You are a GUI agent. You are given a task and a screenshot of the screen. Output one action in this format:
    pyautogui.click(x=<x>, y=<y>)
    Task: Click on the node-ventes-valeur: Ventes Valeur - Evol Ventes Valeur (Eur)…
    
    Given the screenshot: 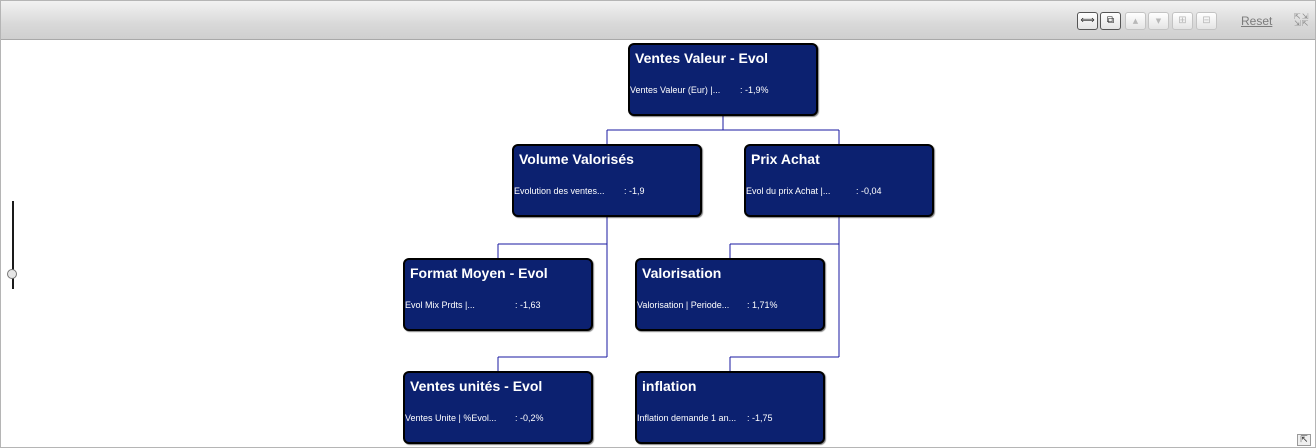 What is the action you would take?
    pyautogui.click(x=723, y=79)
    